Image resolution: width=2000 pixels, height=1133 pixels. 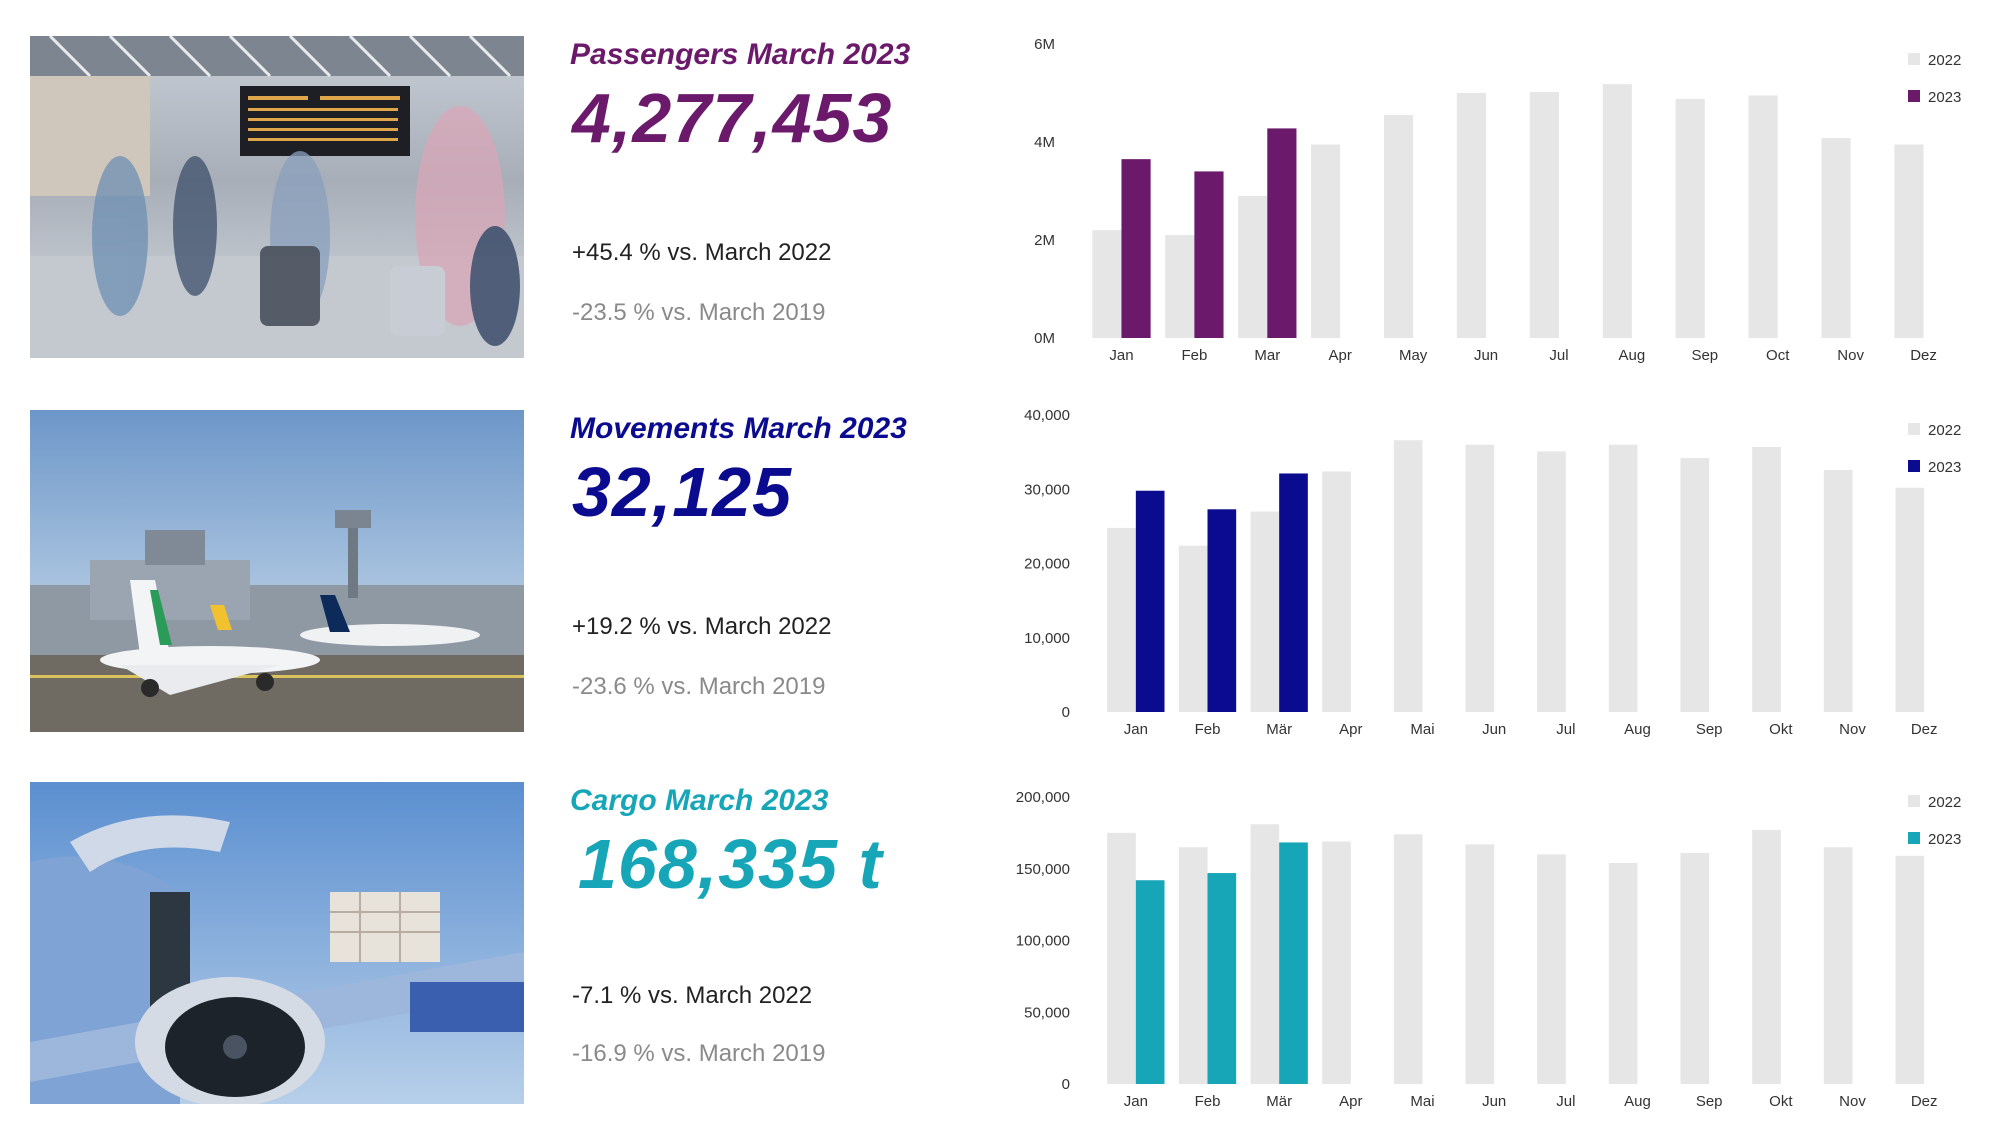 What do you see at coordinates (1136, 248) in the screenshot?
I see `pax-bar-2023-jan` at bounding box center [1136, 248].